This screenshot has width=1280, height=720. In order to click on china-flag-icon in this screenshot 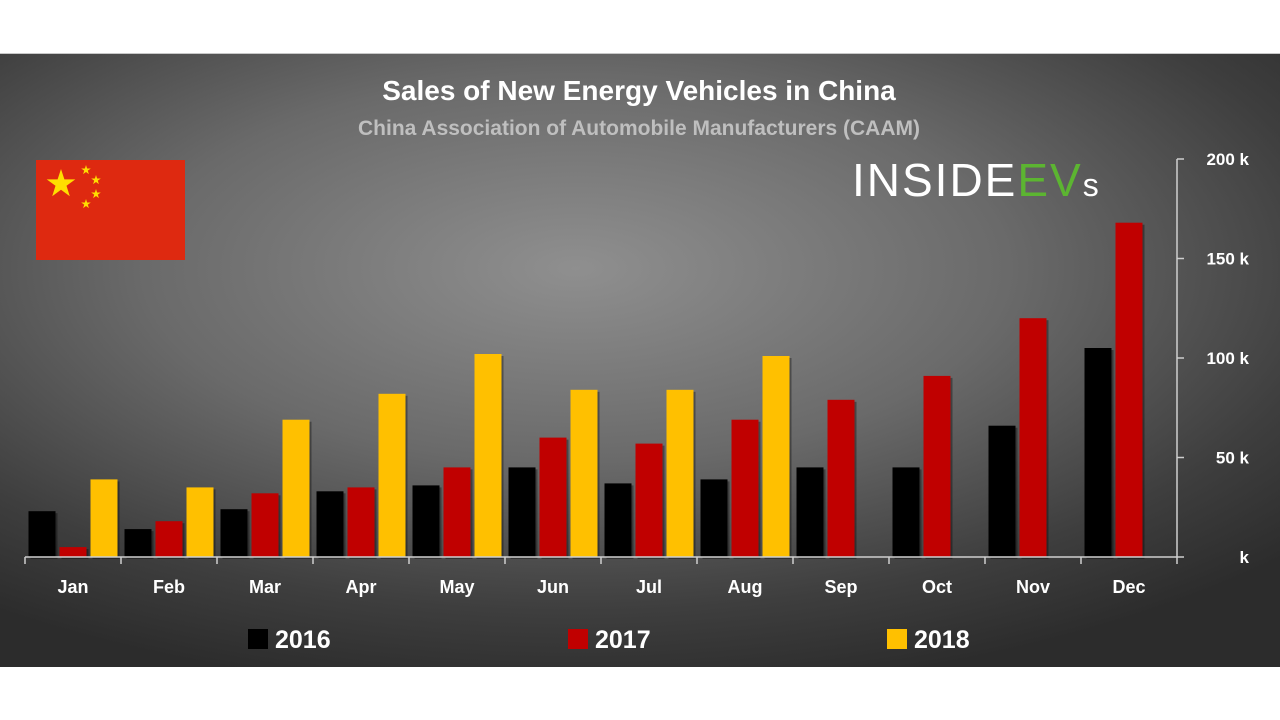, I will do `click(110, 210)`.